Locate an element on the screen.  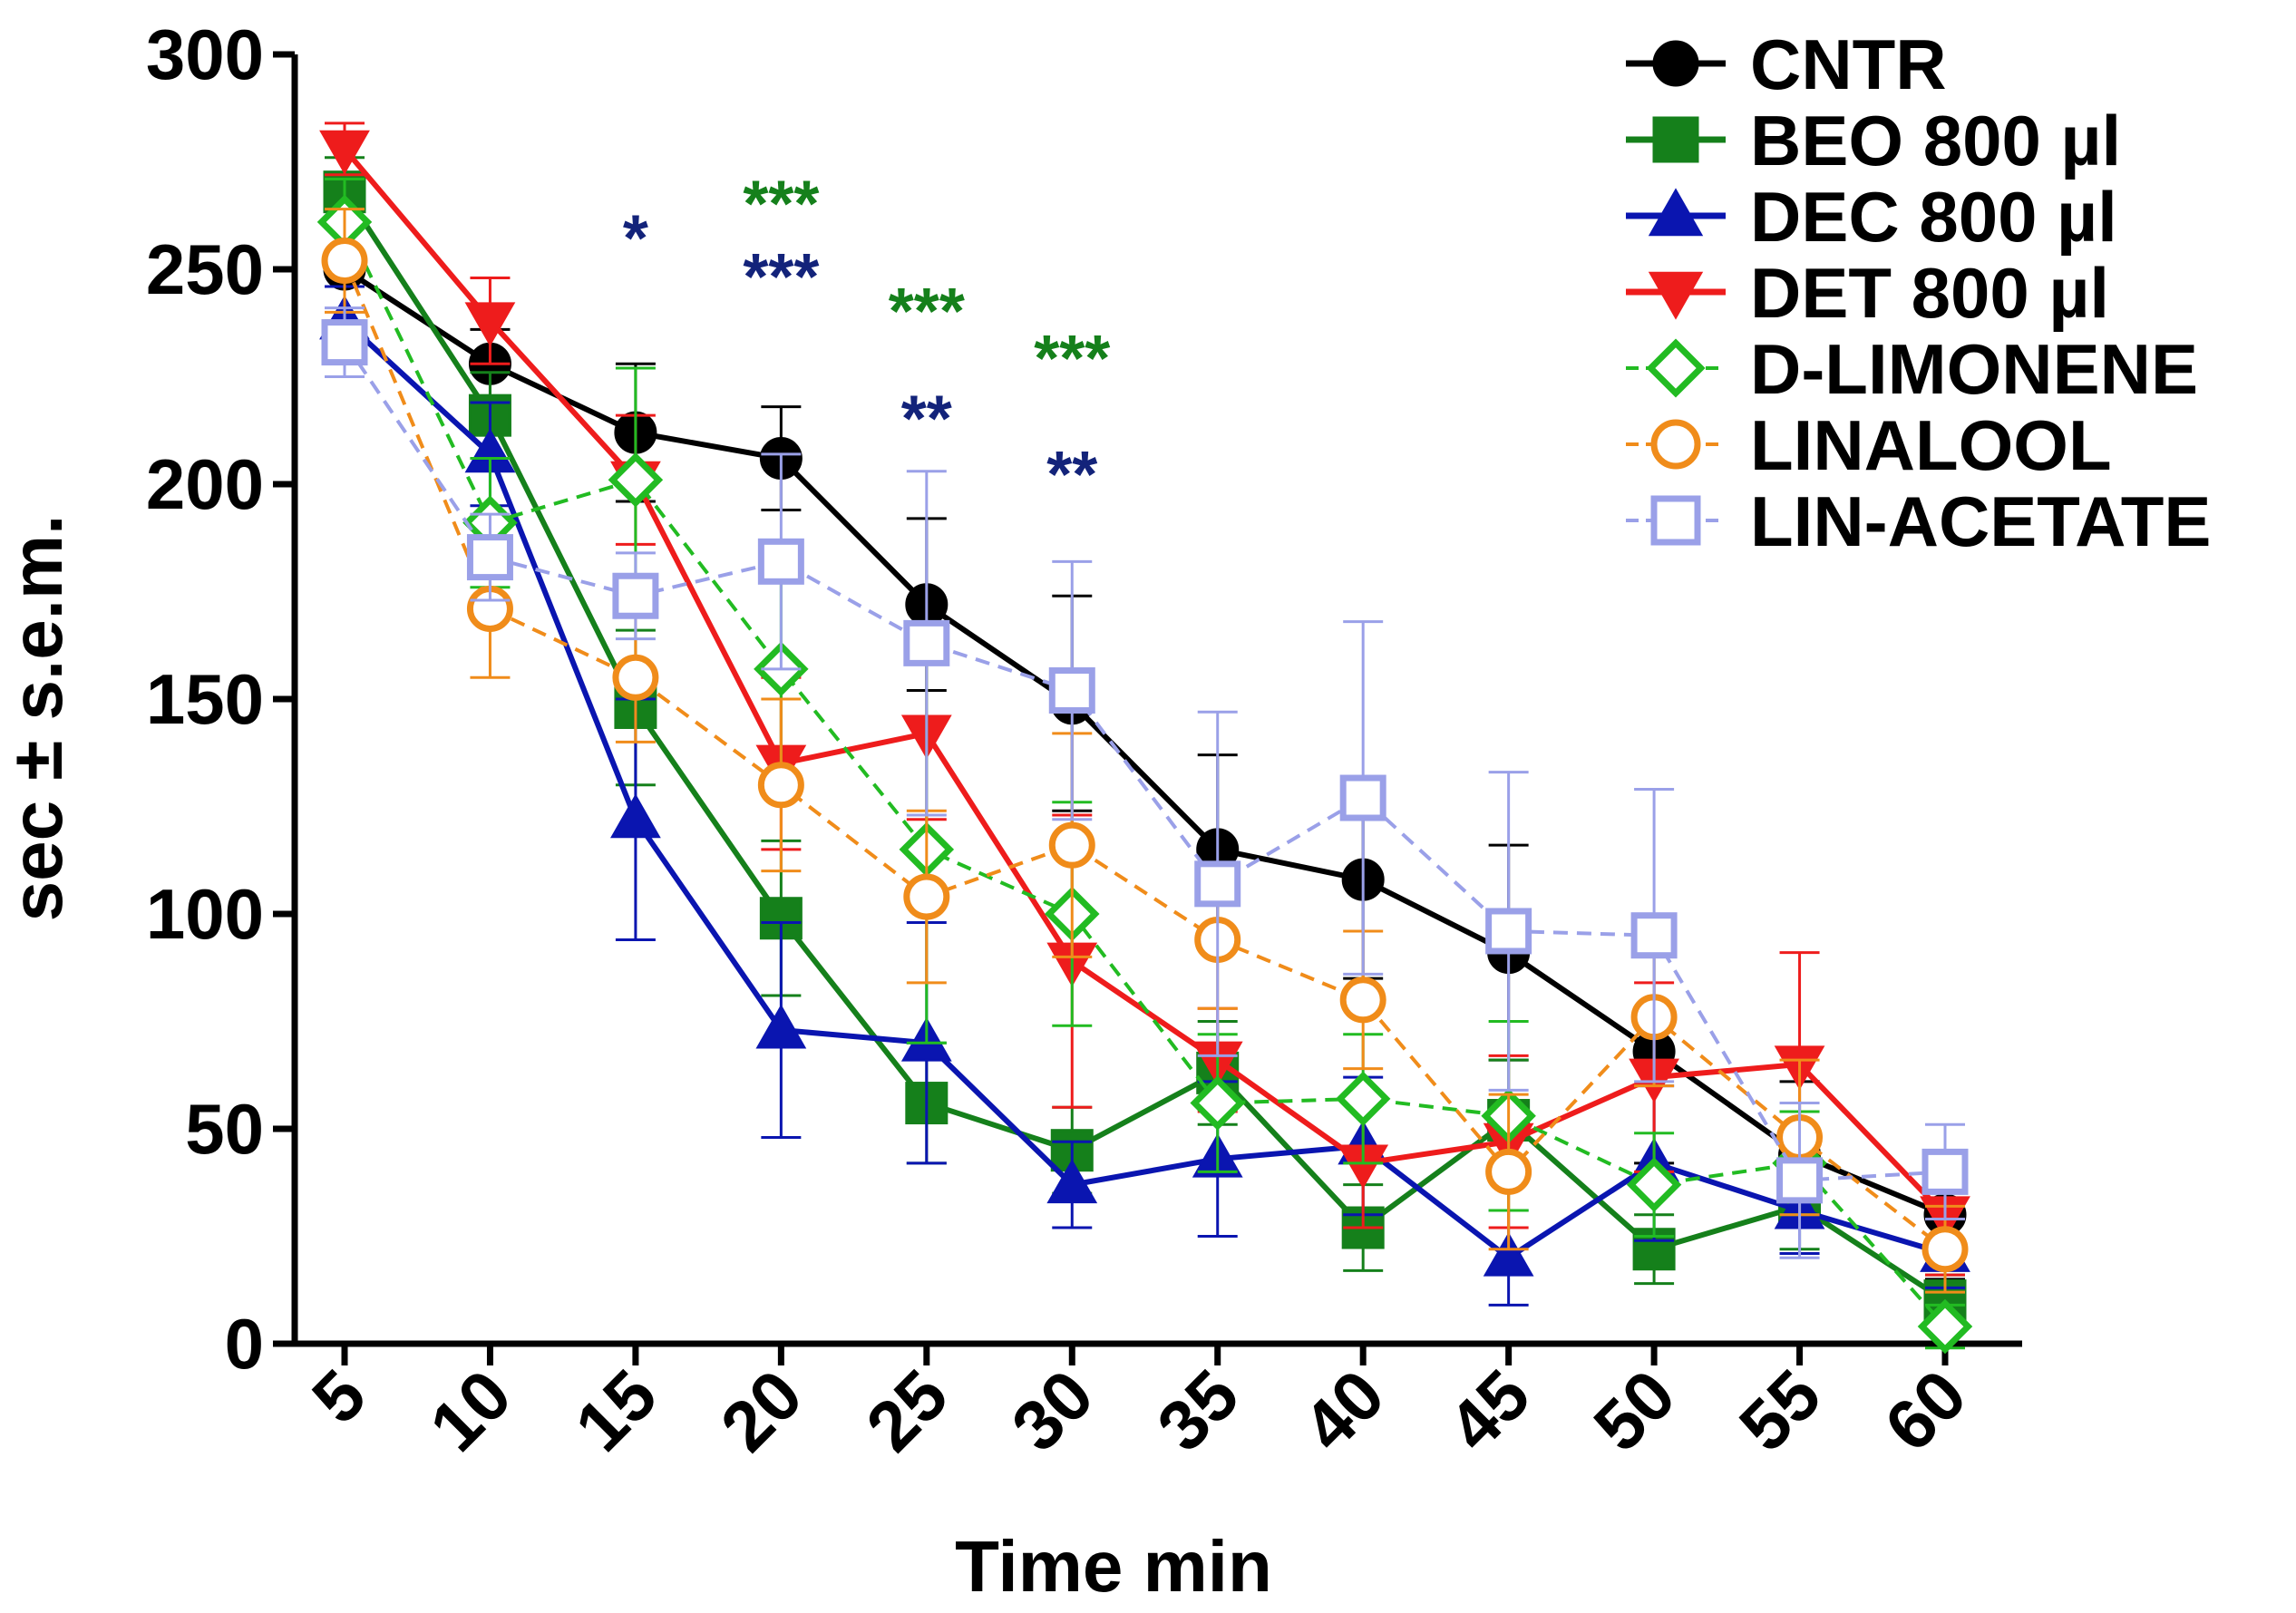
legend-entry: DET 800 µl is located at coordinates (1867, 293).